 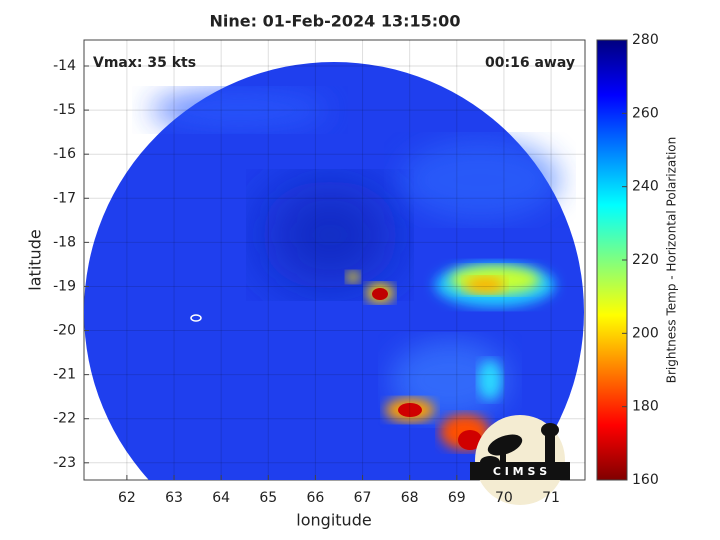 I want to click on x-tick-label: 67, so click(x=363, y=498).